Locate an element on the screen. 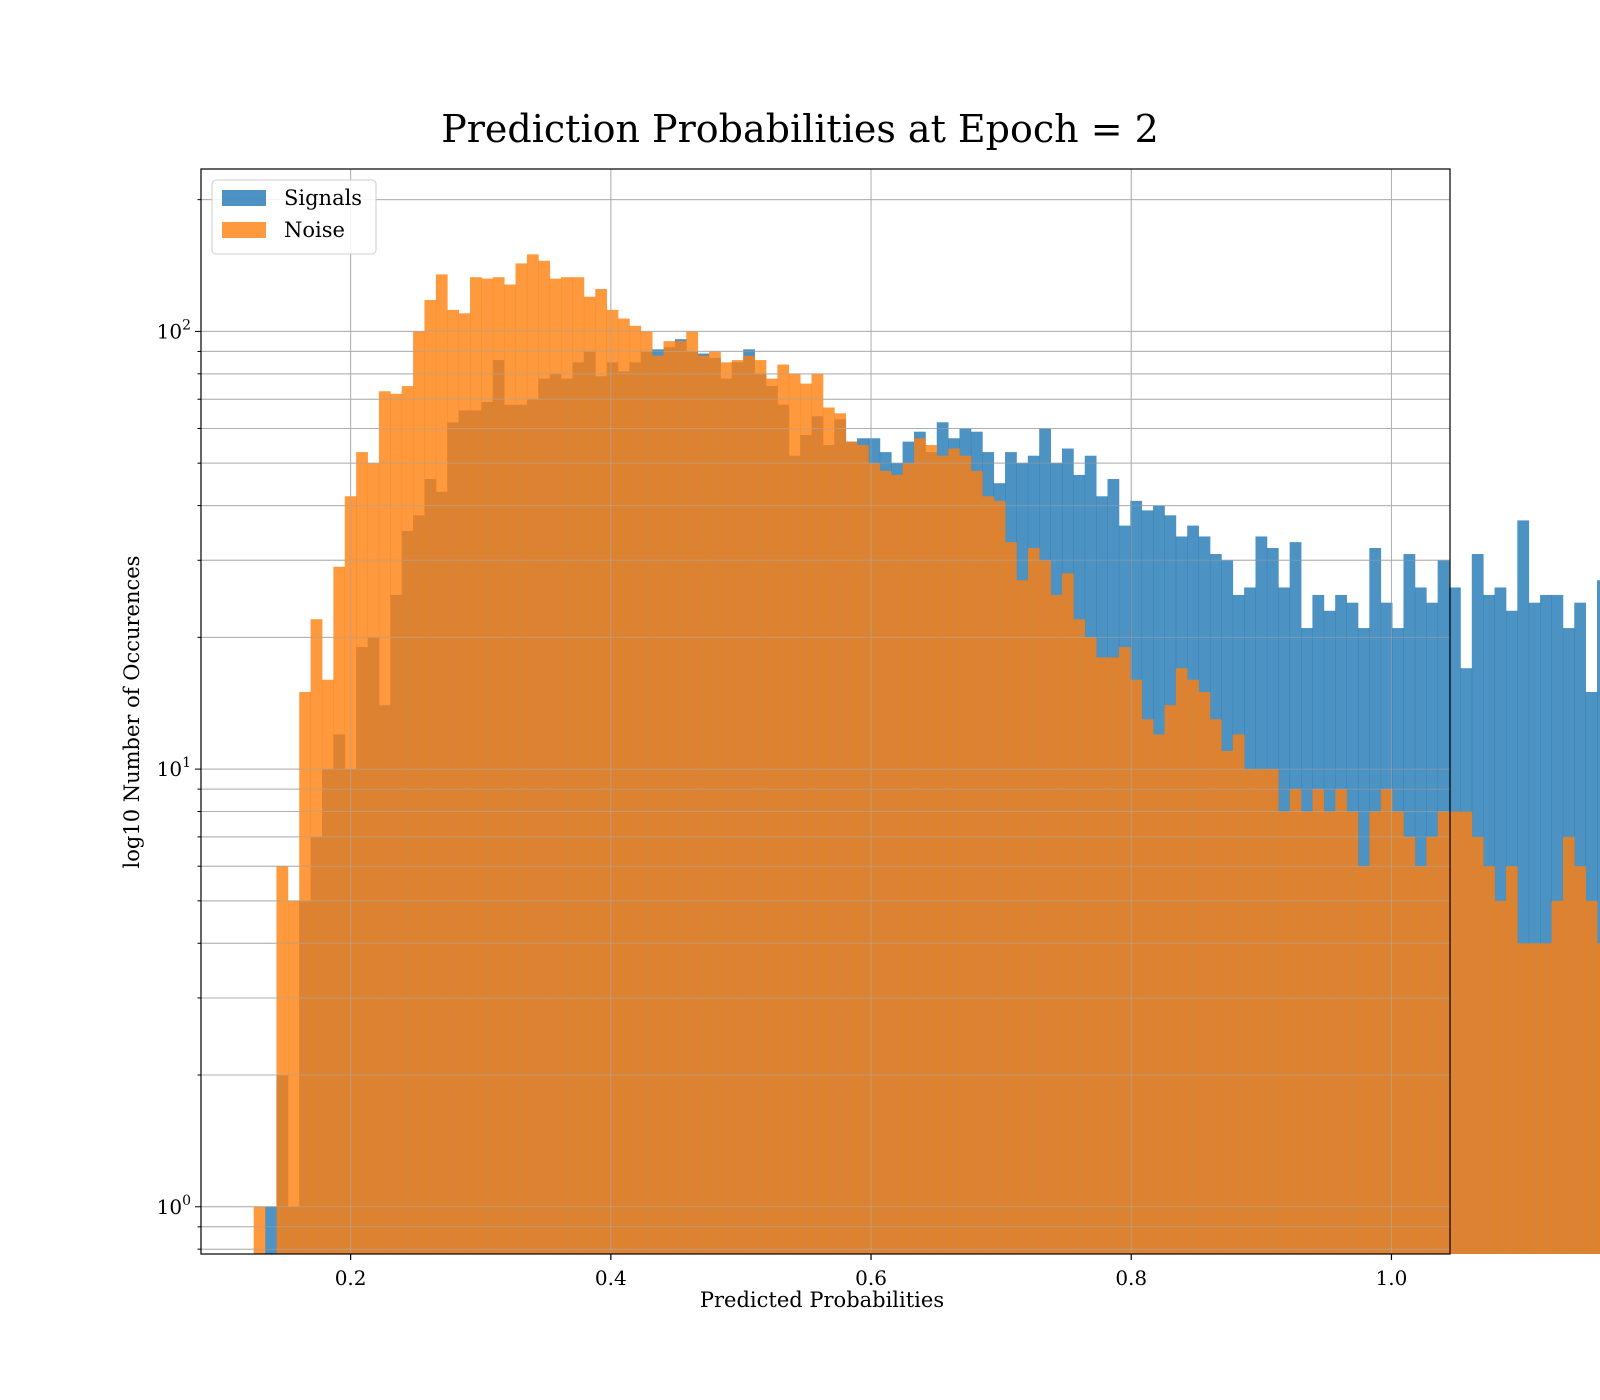 Image resolution: width=1600 pixels, height=1400 pixels. chart-title: Prediction Probabilities at Epoch = 2 is located at coordinates (800, 129).